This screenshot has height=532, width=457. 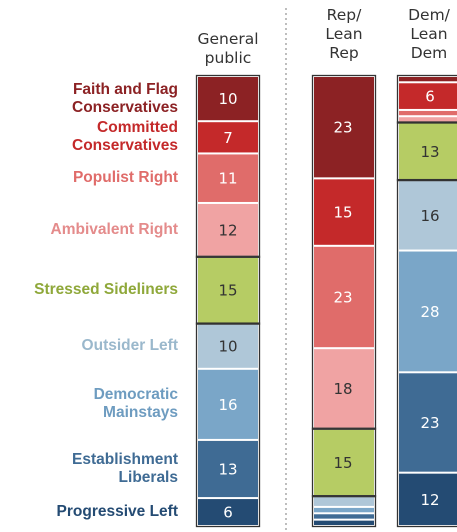 What do you see at coordinates (135, 404) in the screenshot?
I see `row-label-6: Democratic Mainstays` at bounding box center [135, 404].